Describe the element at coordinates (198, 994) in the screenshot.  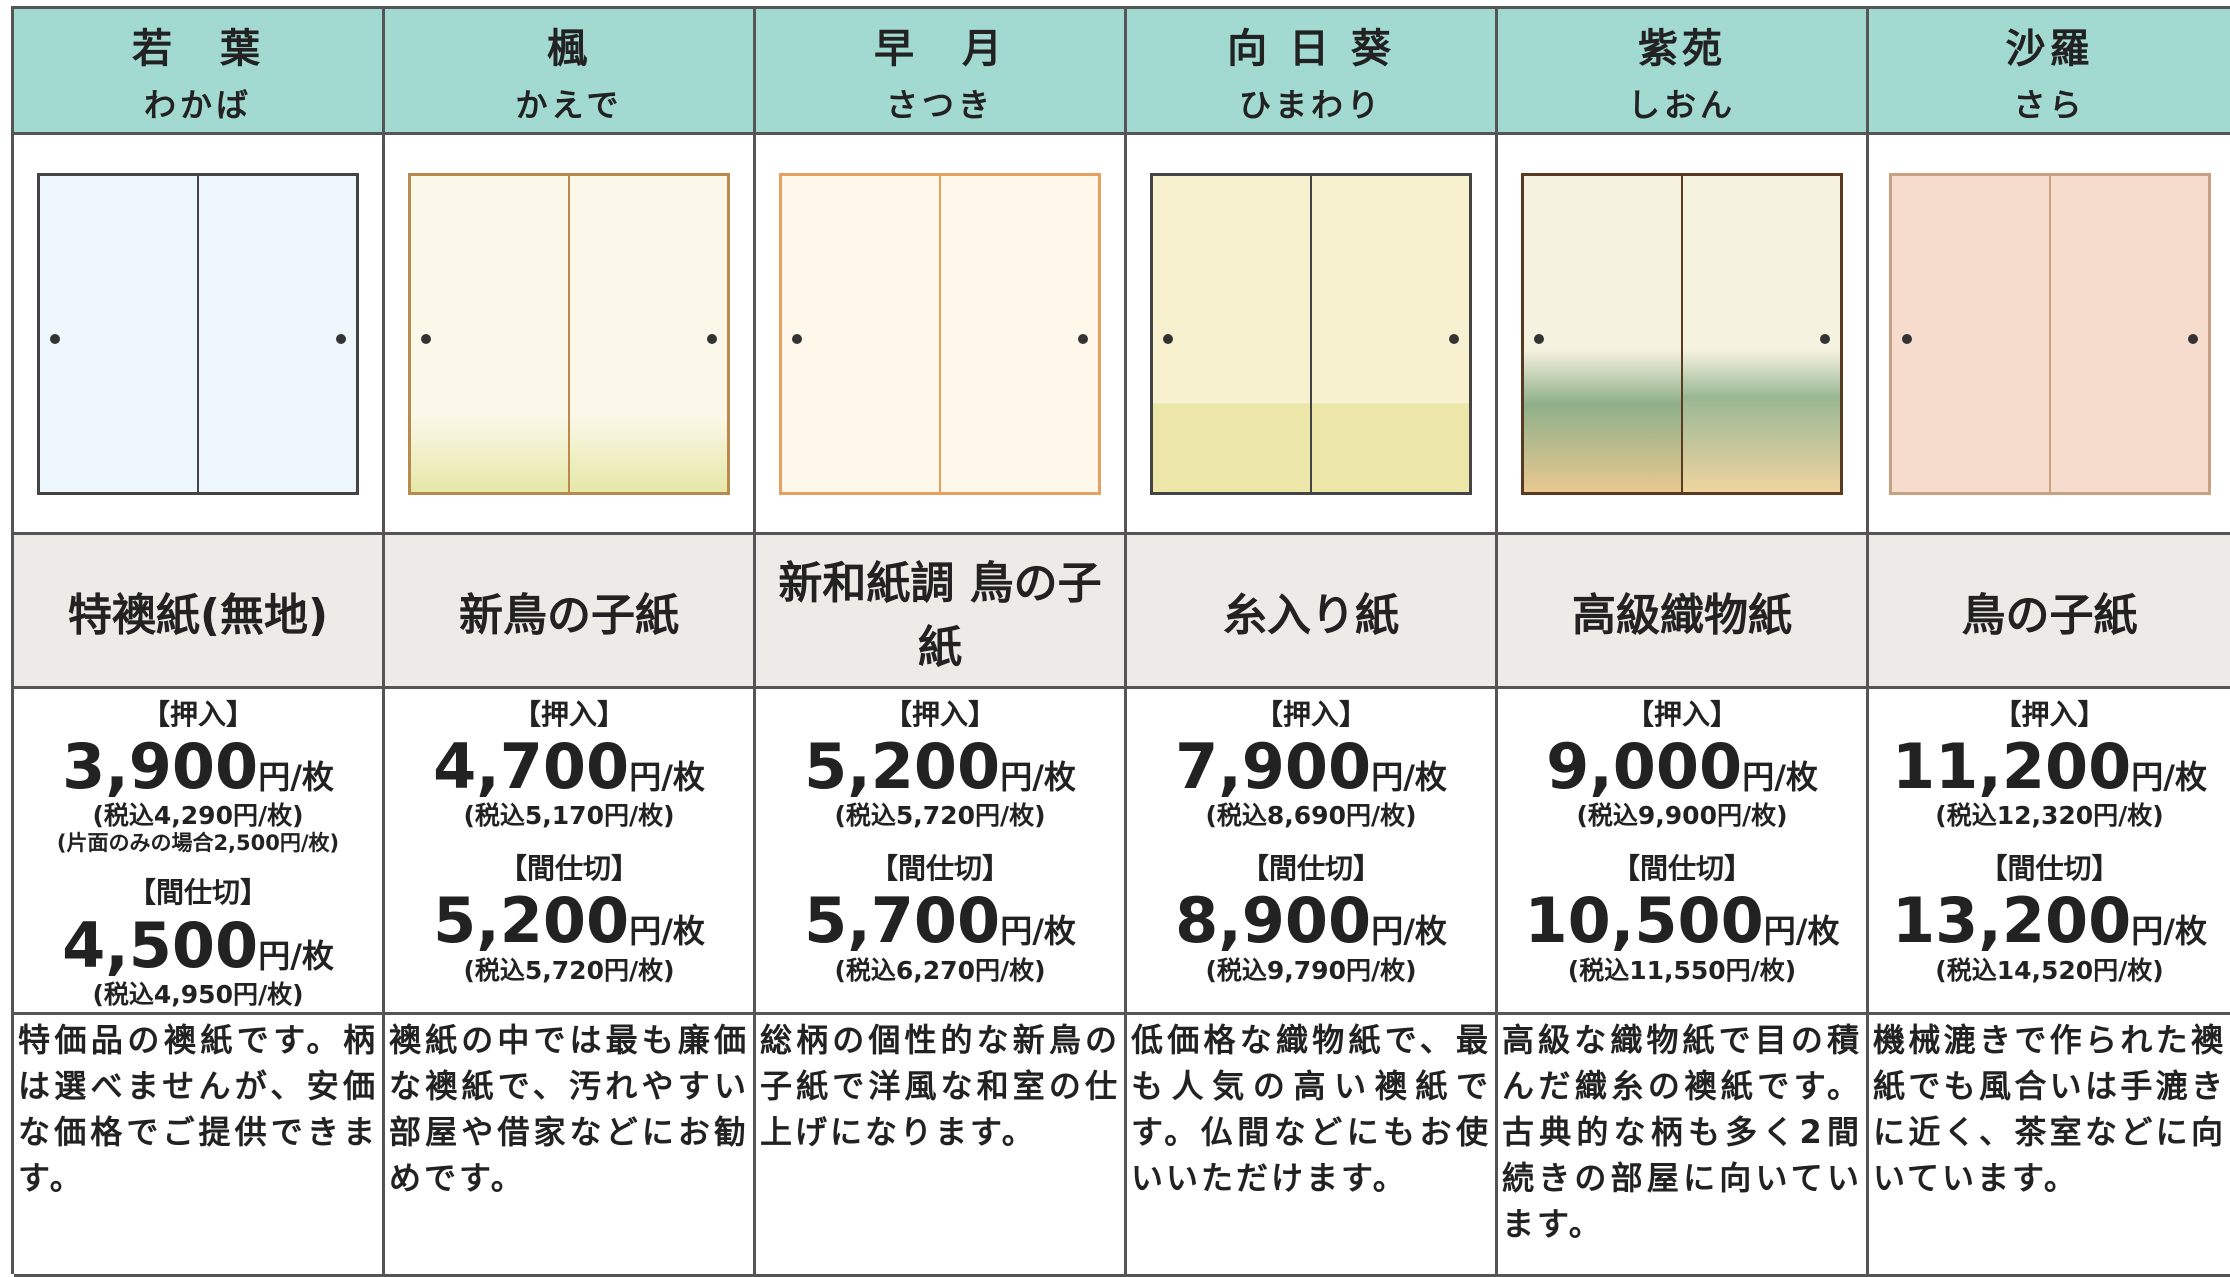
I see `price-tax: (税込4,950円/枚)` at that location.